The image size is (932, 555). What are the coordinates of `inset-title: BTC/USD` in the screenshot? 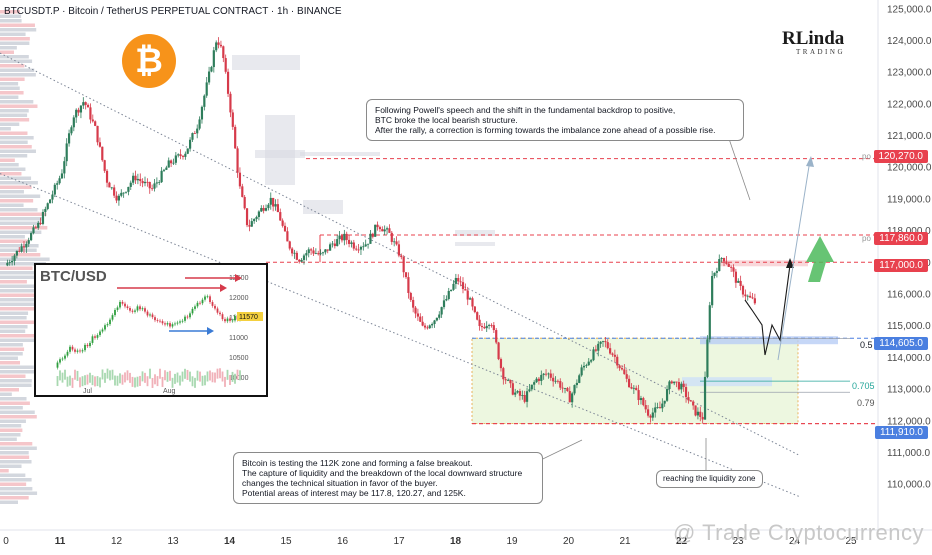 It's located at (73, 276).